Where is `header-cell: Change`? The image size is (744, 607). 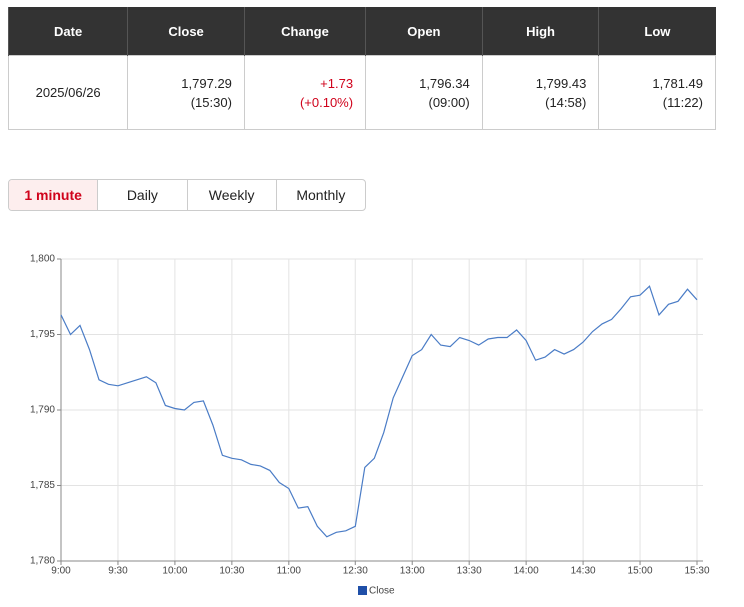
header-cell: Change is located at coordinates (304, 31).